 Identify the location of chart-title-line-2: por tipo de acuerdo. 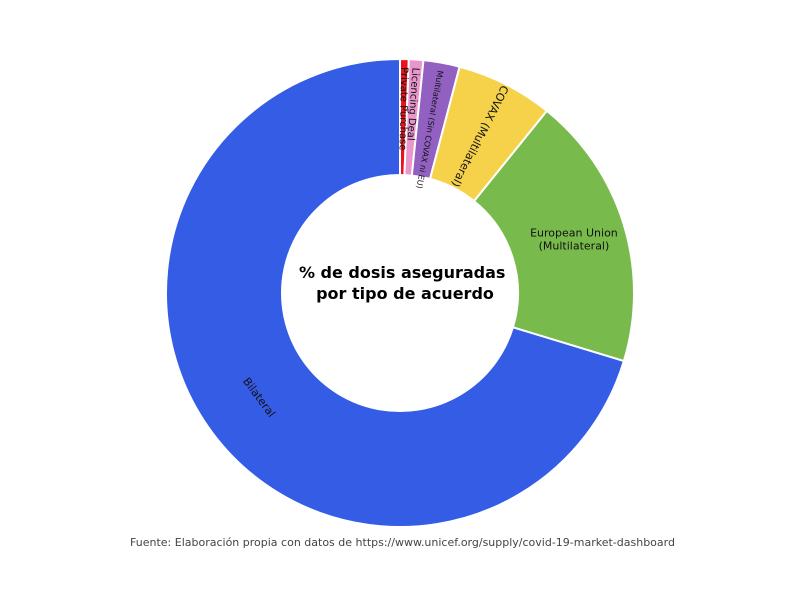
(405, 293).